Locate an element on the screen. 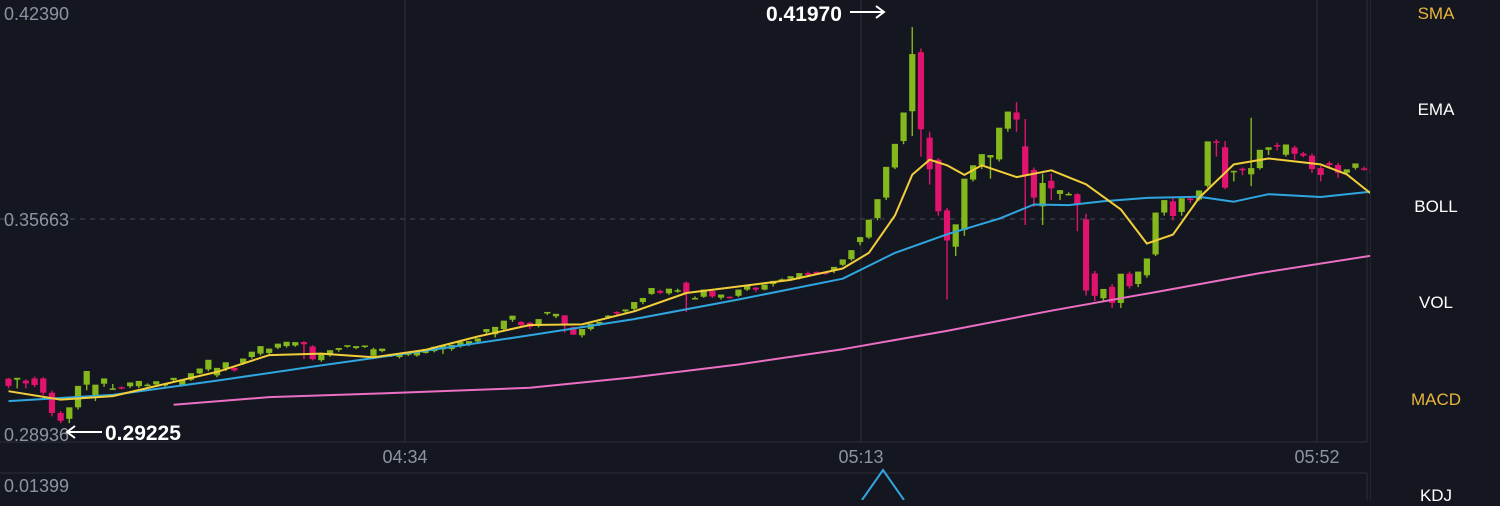 The height and width of the screenshot is (506, 1500). time-tick-2: 05:13 is located at coordinates (860, 457).